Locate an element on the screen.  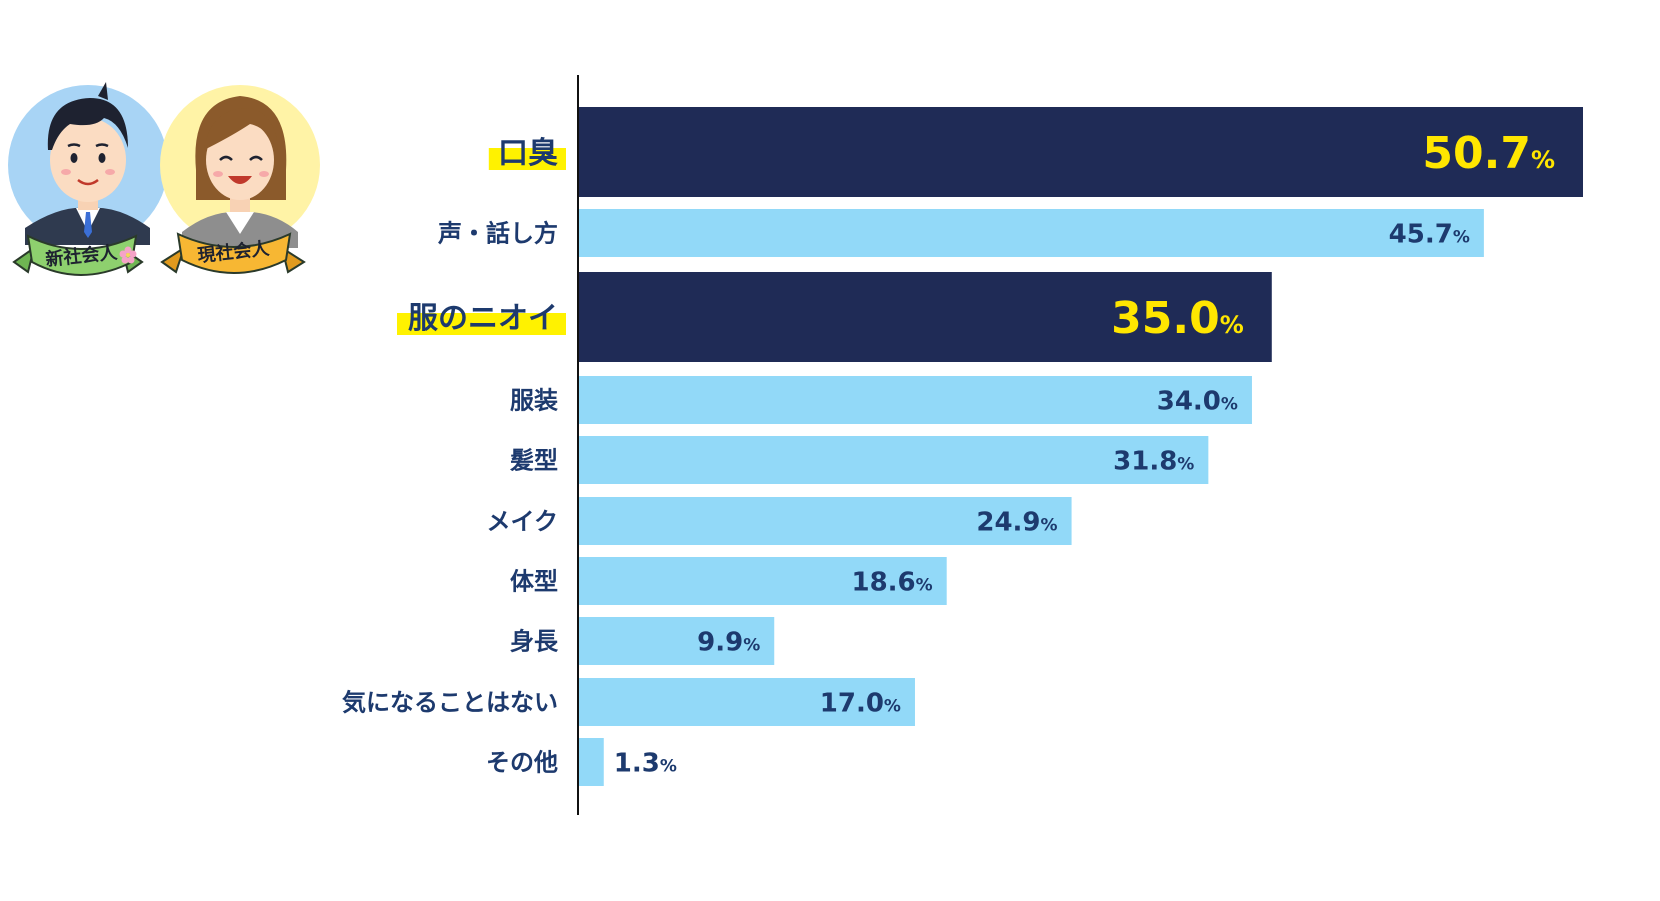
value-label-2: 35.0% is located at coordinates (1177, 318).